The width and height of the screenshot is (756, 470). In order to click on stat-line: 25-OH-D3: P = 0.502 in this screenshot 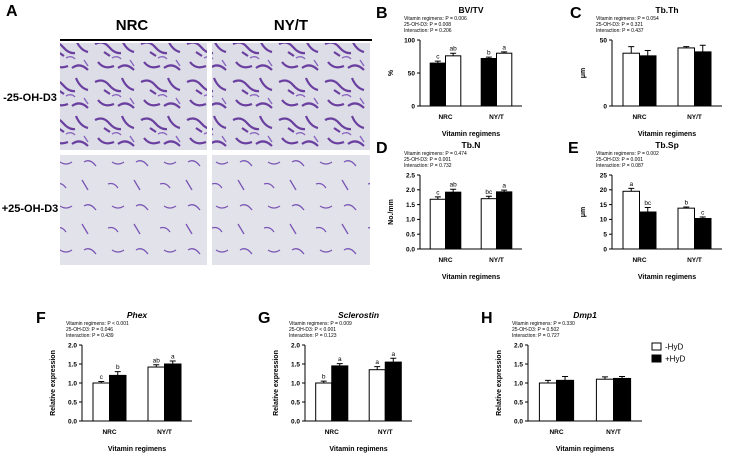, I will do `click(535, 330)`.